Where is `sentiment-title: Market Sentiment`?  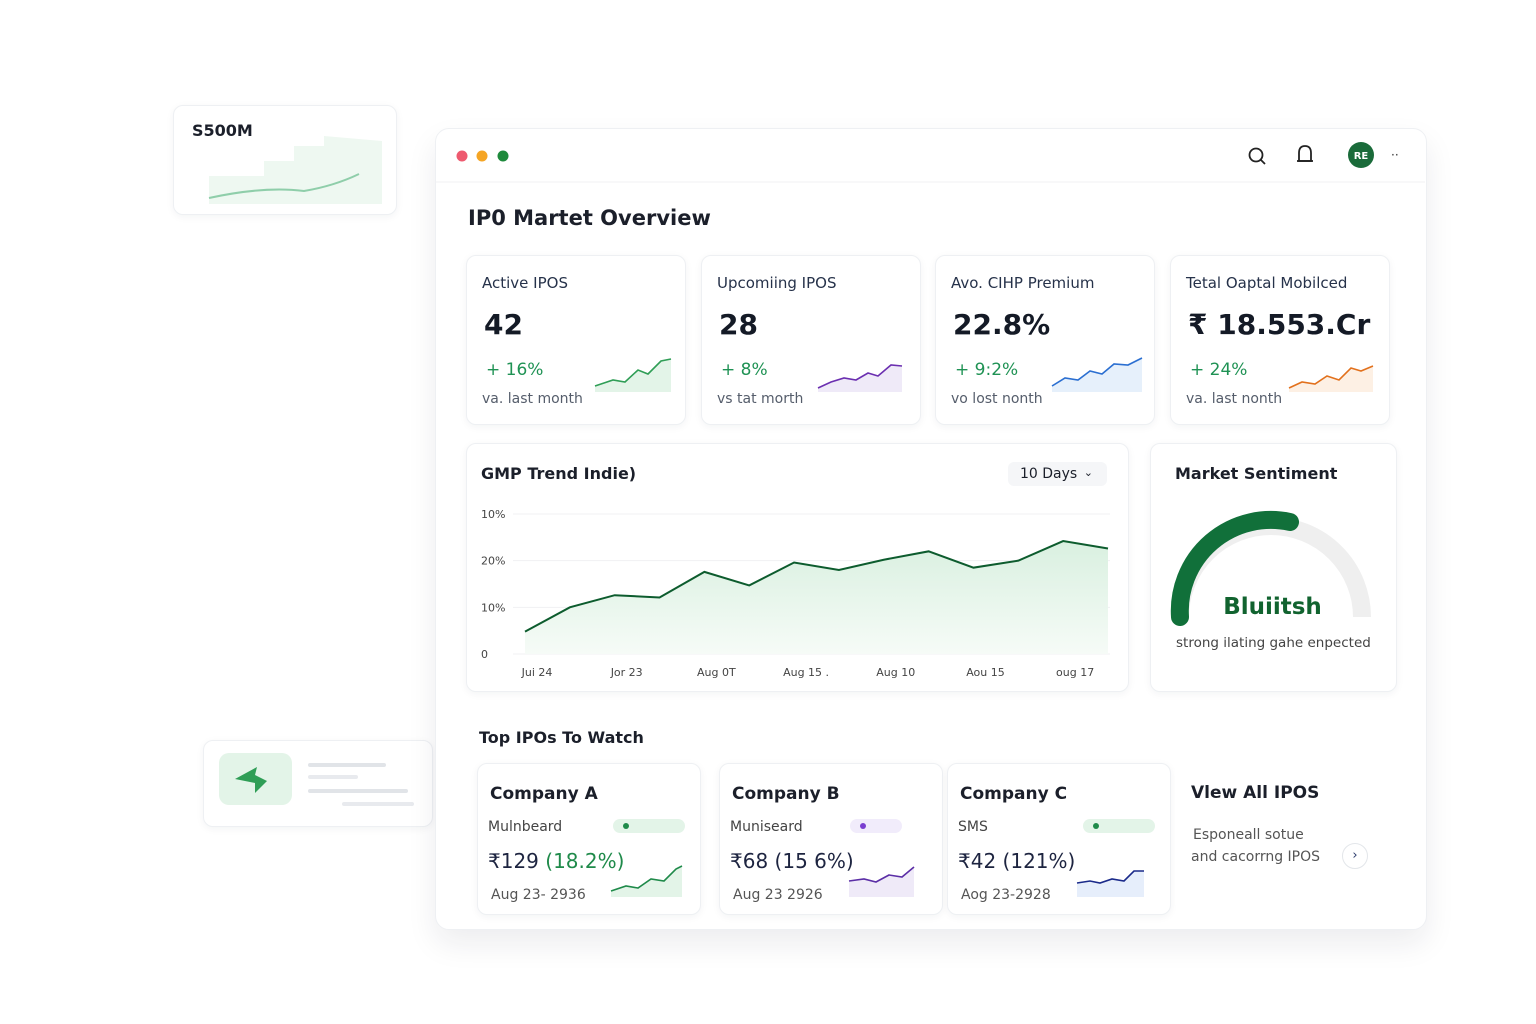
sentiment-title: Market Sentiment is located at coordinates (1256, 473).